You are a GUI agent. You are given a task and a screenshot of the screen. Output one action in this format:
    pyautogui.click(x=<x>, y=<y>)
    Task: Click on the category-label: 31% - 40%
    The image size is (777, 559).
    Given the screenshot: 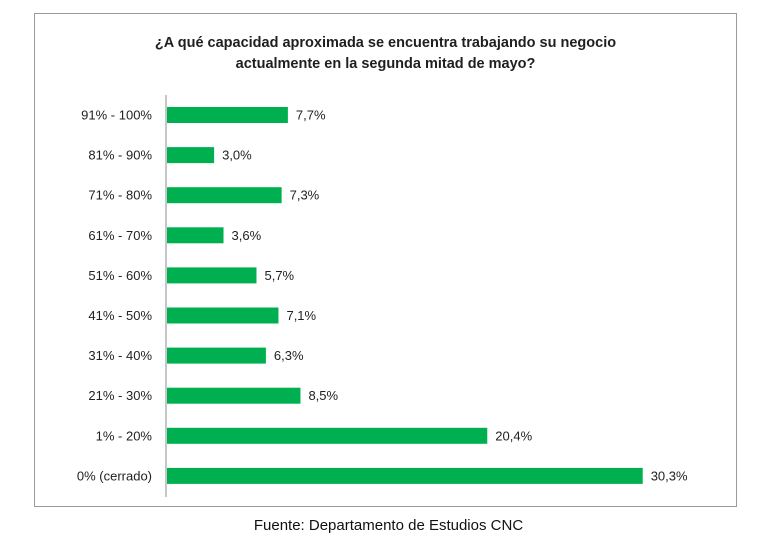 What is the action you would take?
    pyautogui.click(x=120, y=355)
    